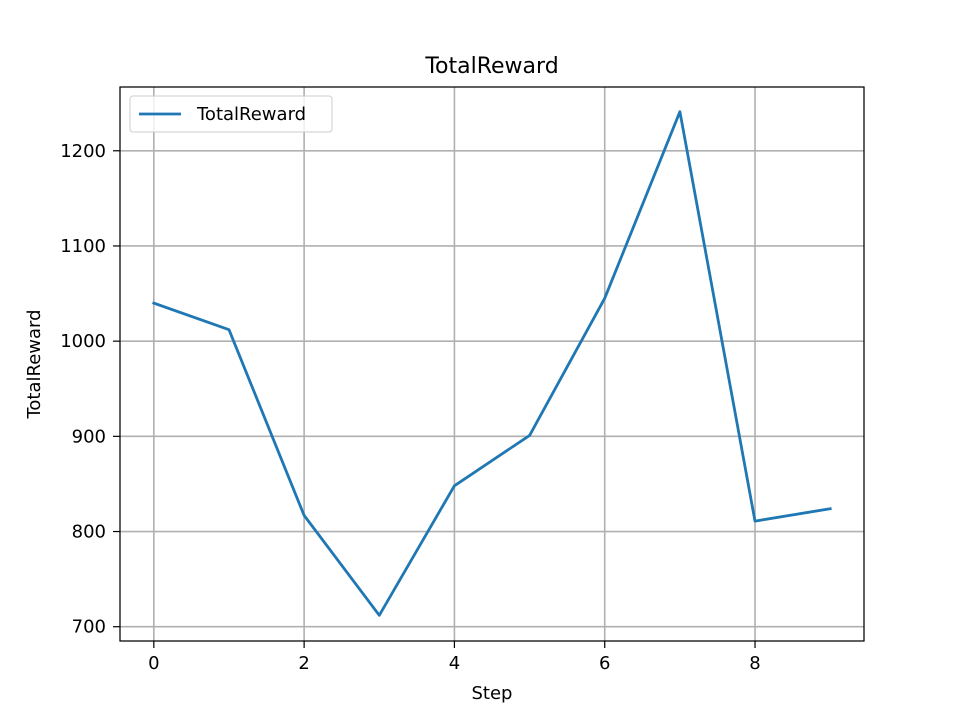 The width and height of the screenshot is (960, 720). I want to click on legend-box, so click(231, 114).